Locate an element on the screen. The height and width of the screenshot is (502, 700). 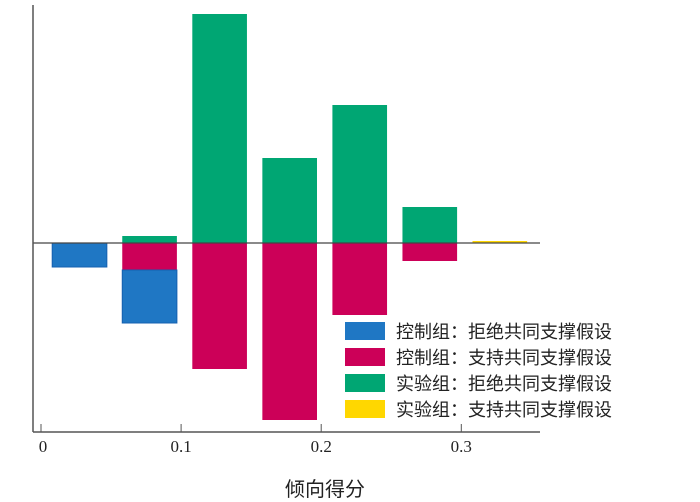
bar-series2-bin3 is located at coordinates (219, 306).